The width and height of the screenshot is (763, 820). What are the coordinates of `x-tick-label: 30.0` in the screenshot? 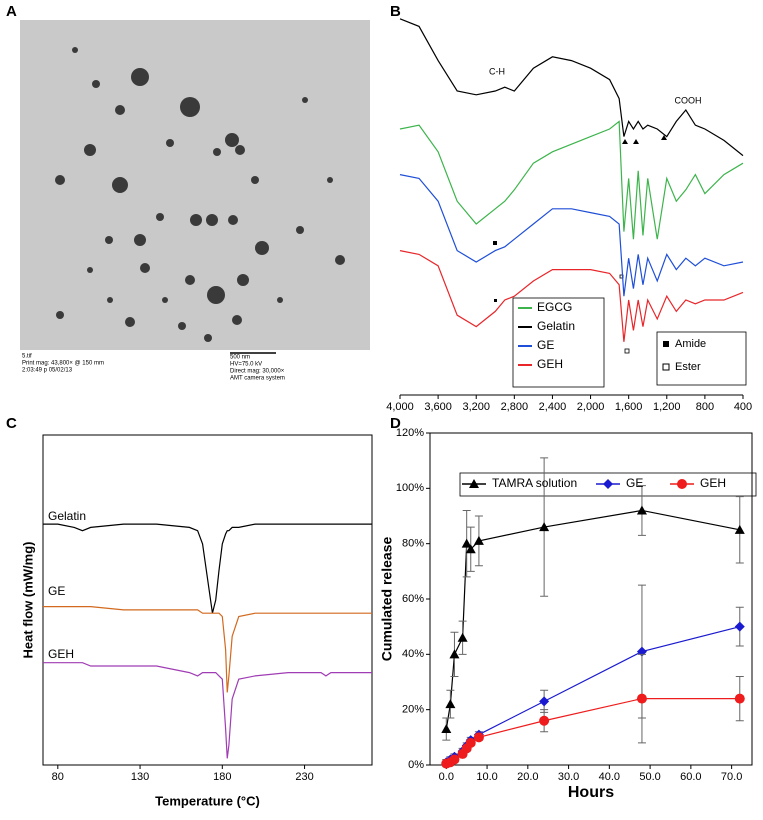 It's located at (568, 777).